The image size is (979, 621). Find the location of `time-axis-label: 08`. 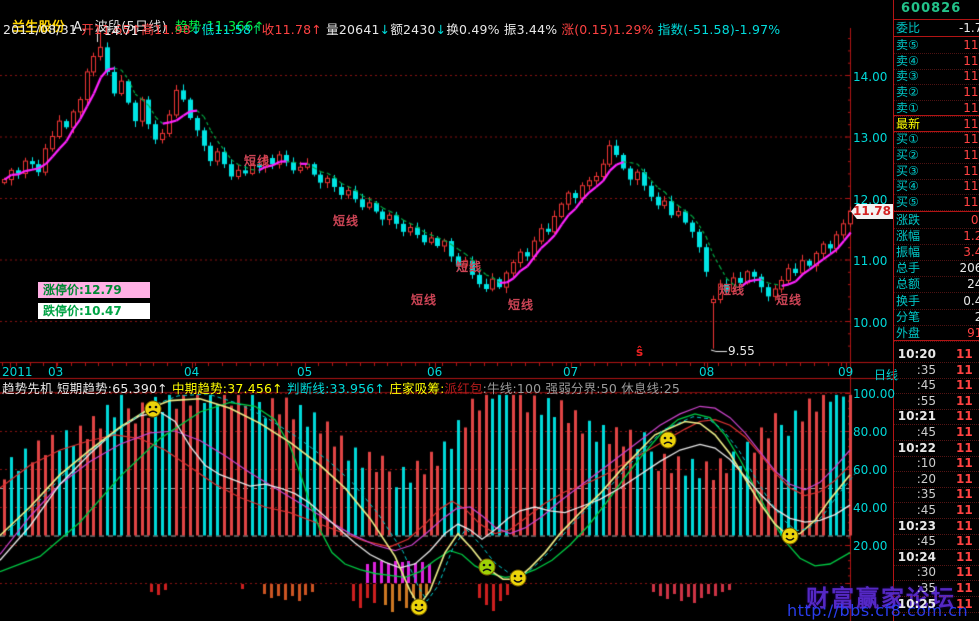

time-axis-label: 08 is located at coordinates (707, 372).